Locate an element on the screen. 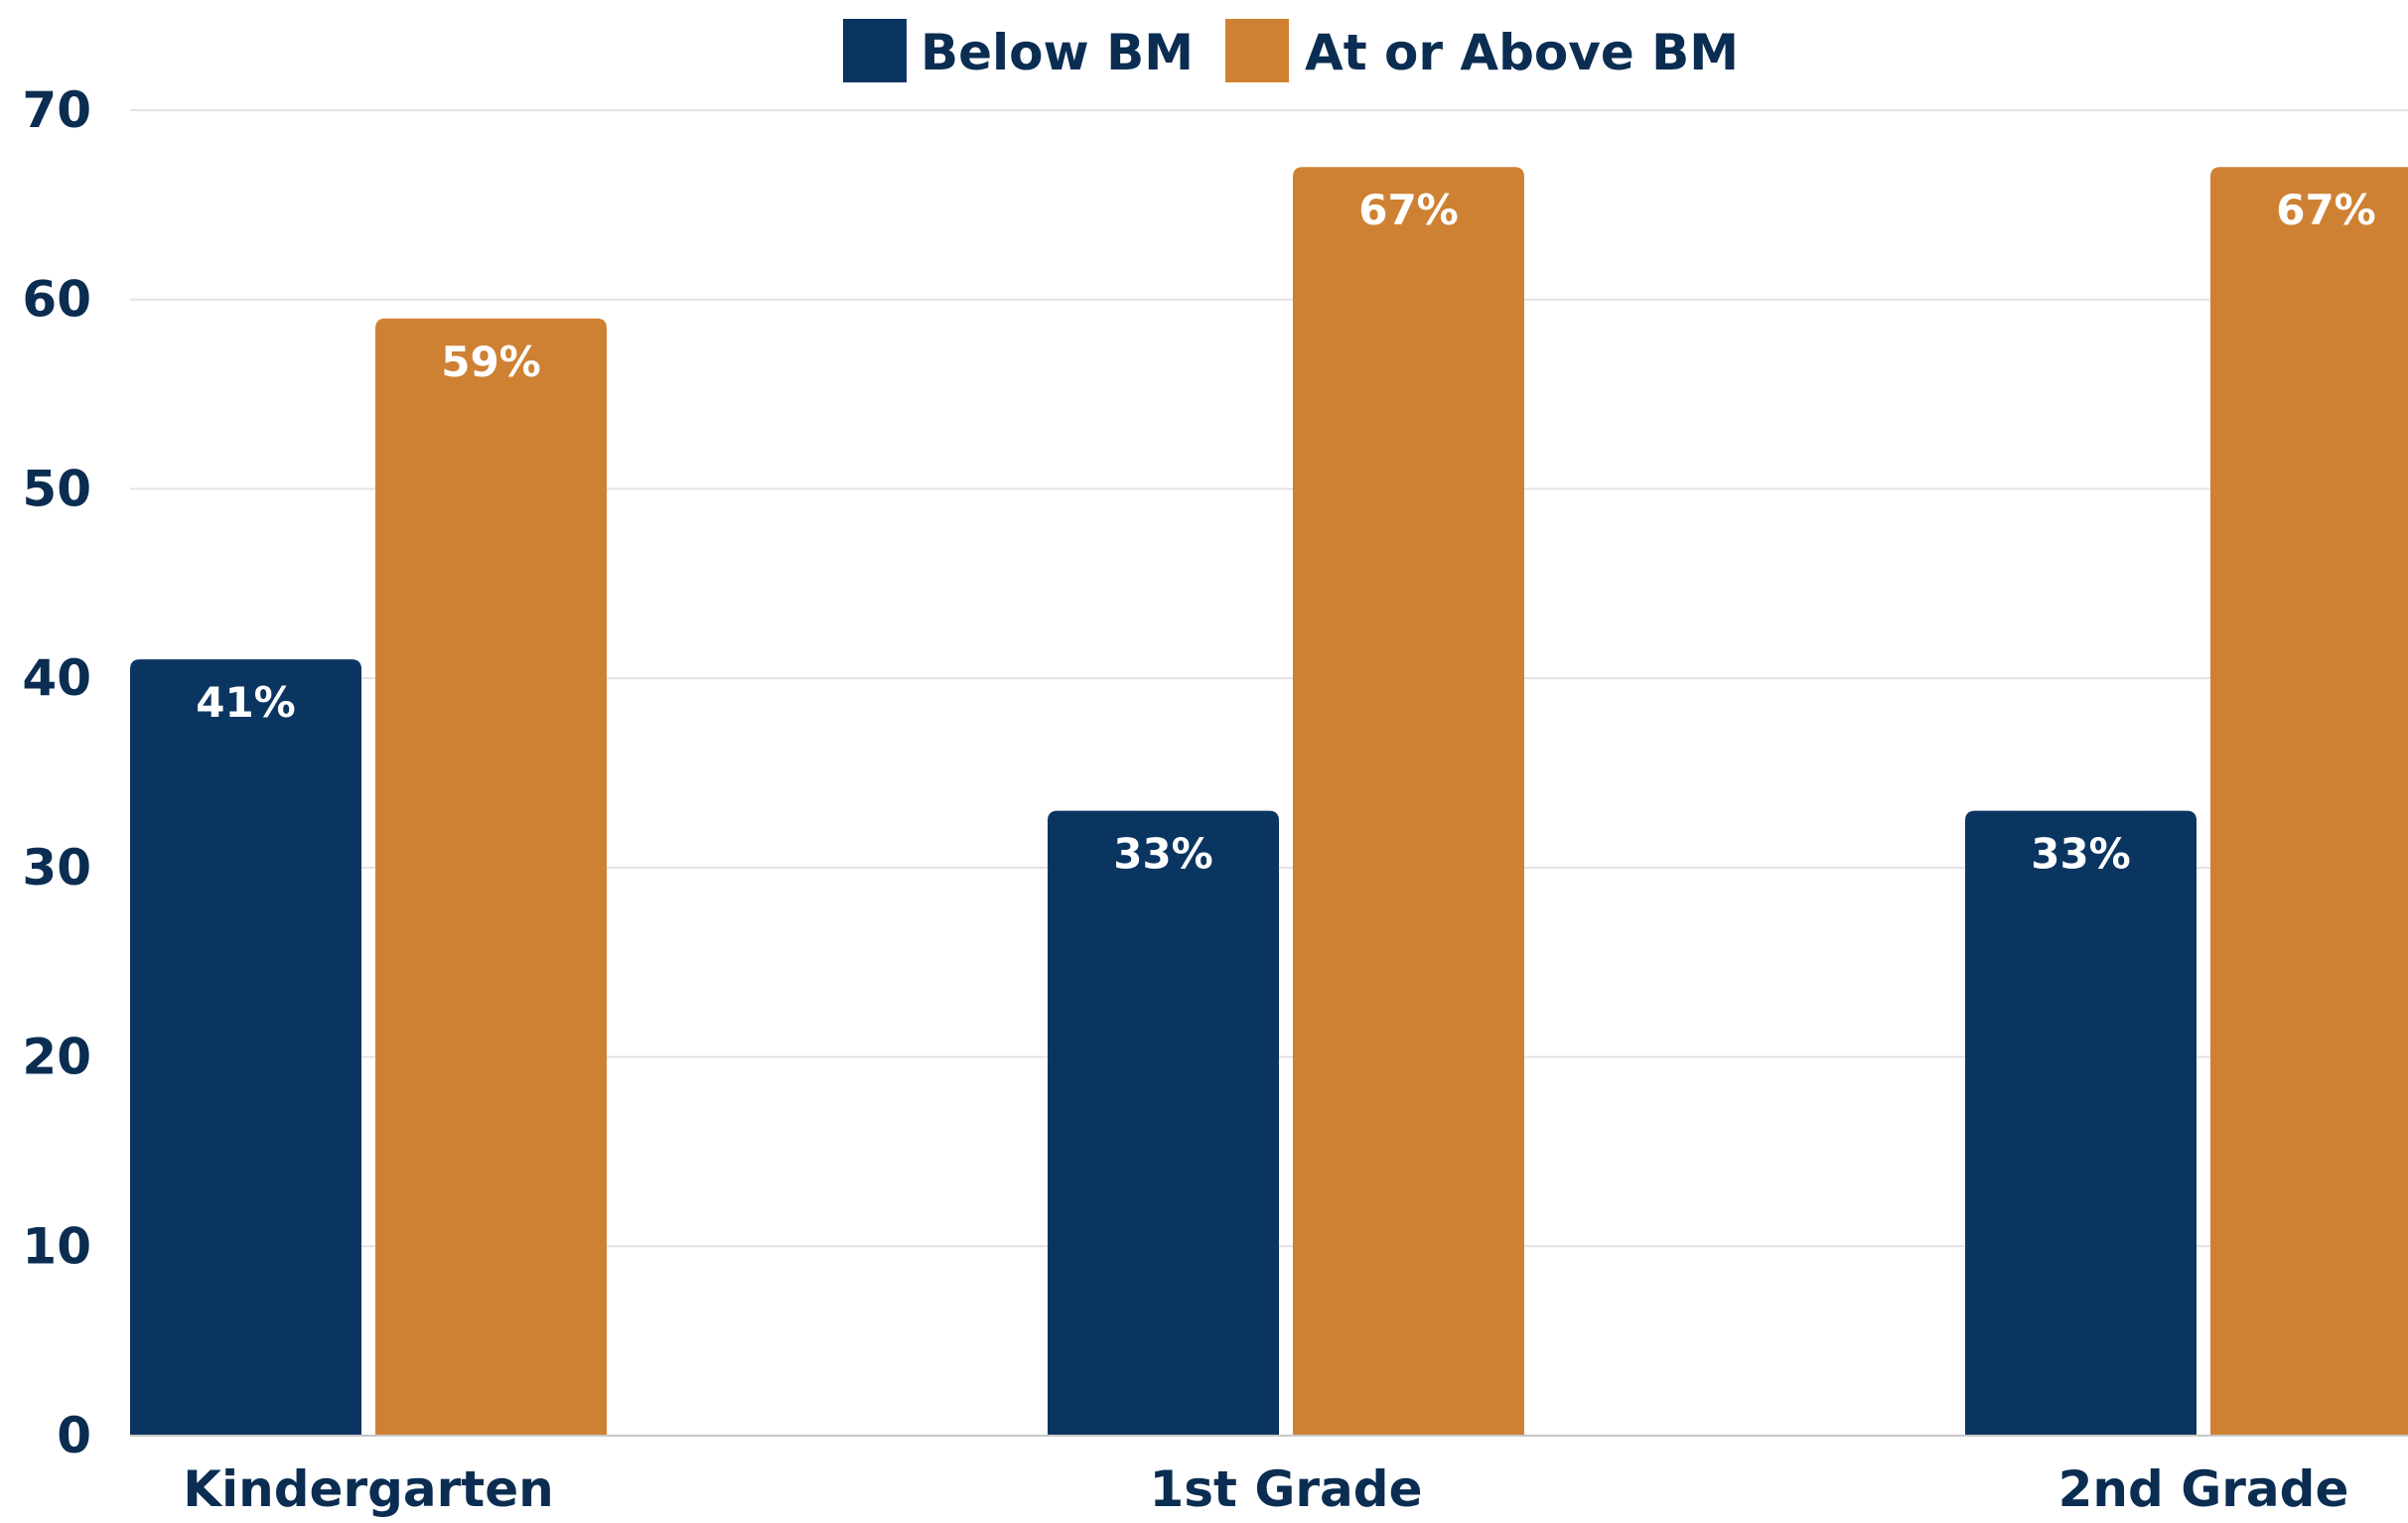 Image resolution: width=2408 pixels, height=1523 pixels. data-label-at-or-above-bm-kindergarten: 59% is located at coordinates (491, 362).